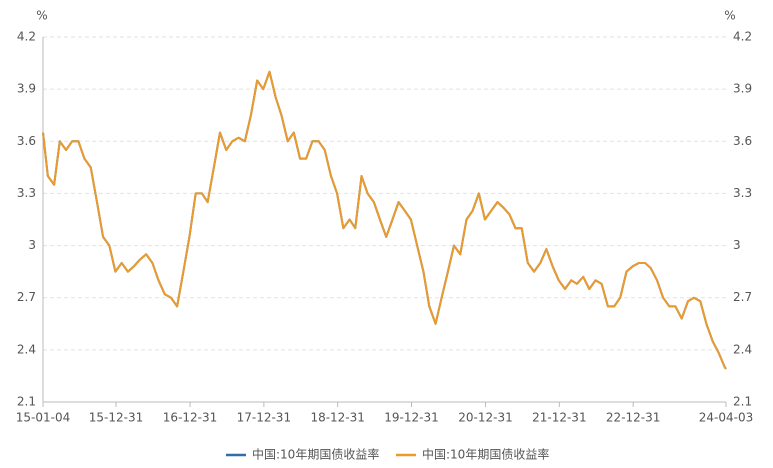 The height and width of the screenshot is (468, 773). Describe the element at coordinates (742, 37) in the screenshot. I see `y2-tick-label: 4.2` at that location.